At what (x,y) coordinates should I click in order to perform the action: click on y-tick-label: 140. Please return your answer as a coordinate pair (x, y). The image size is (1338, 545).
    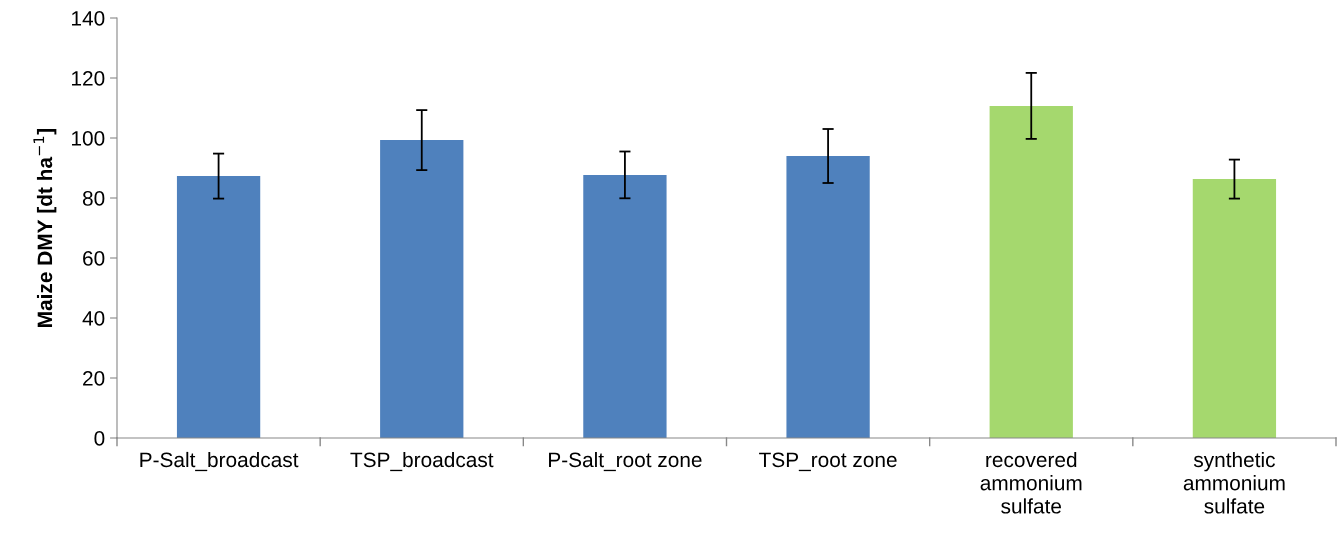
    Looking at the image, I should click on (88, 18).